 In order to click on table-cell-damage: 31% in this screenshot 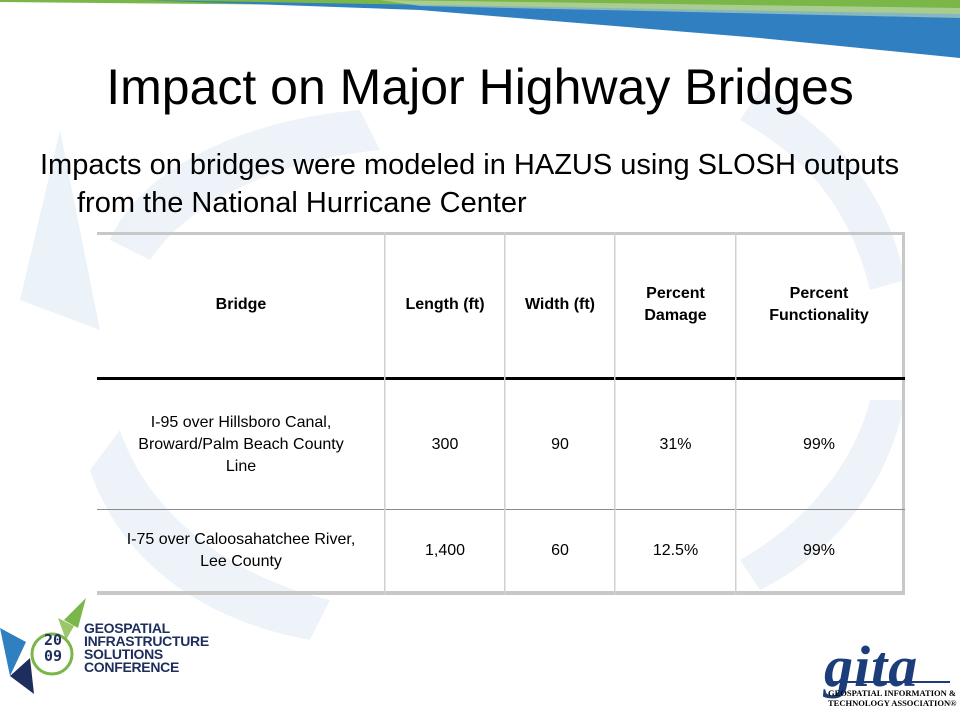, I will do `click(675, 444)`.